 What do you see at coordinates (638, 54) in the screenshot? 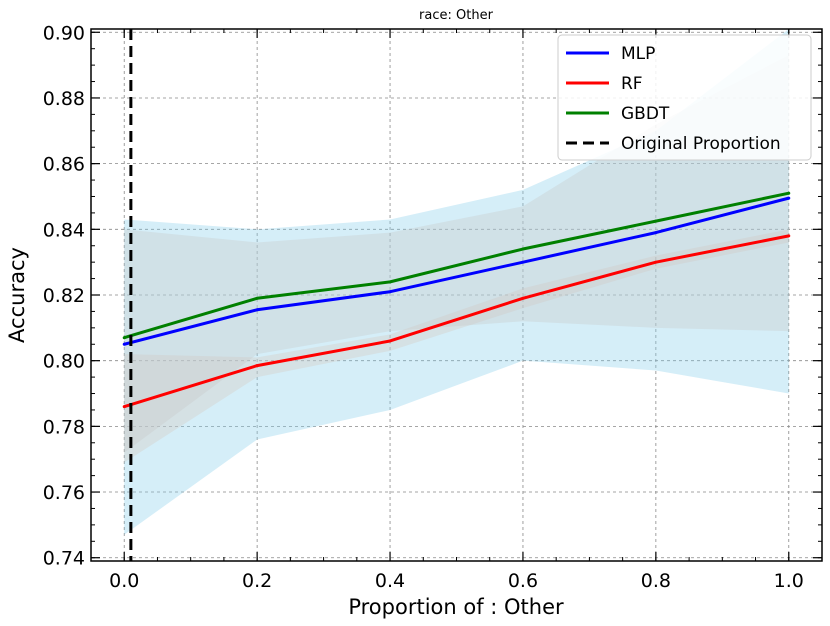
I see `legend-label-mlp: MLP` at bounding box center [638, 54].